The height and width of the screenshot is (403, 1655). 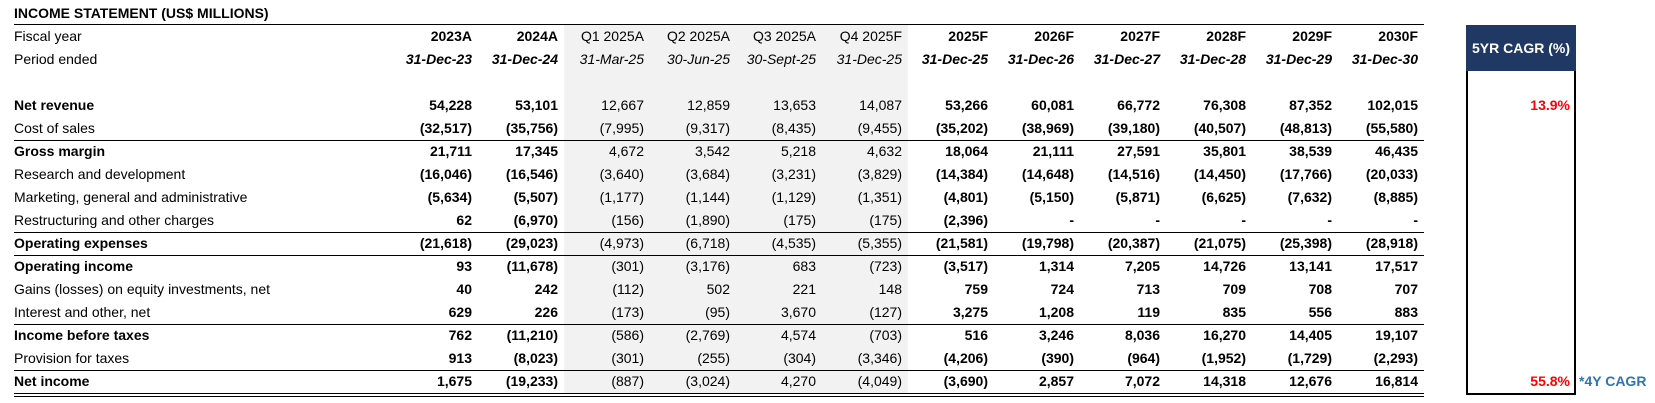 What do you see at coordinates (100, 174) in the screenshot?
I see `row-label: Research and development` at bounding box center [100, 174].